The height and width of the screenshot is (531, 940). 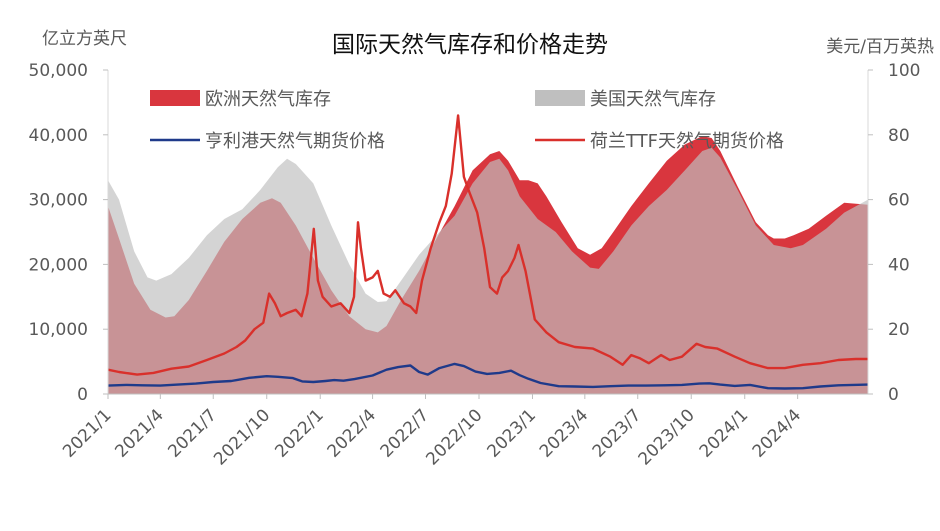 What do you see at coordinates (58, 265) in the screenshot?
I see `left-y-tick-label: 20,000` at bounding box center [58, 265].